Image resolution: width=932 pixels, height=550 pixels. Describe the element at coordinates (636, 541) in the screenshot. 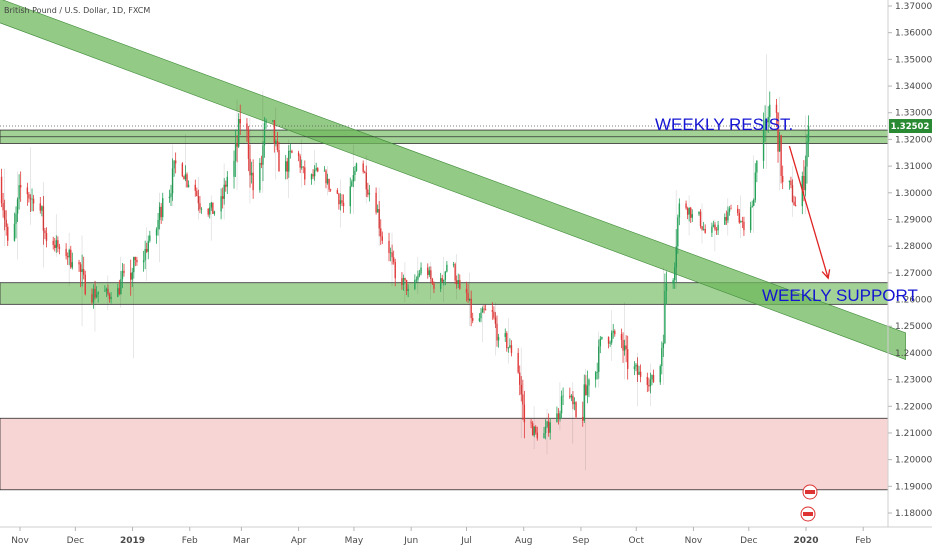

I see `time-tick-label: Oct` at that location.